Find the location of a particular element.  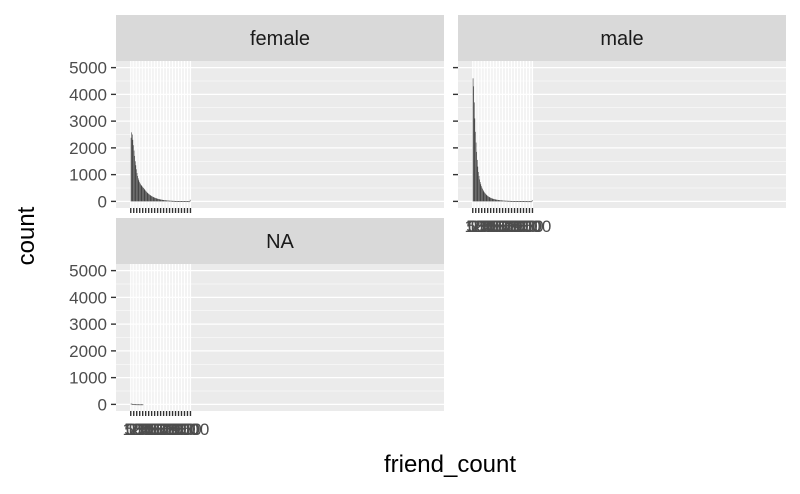

x-tick-label: 200 is located at coordinates (143, 429).